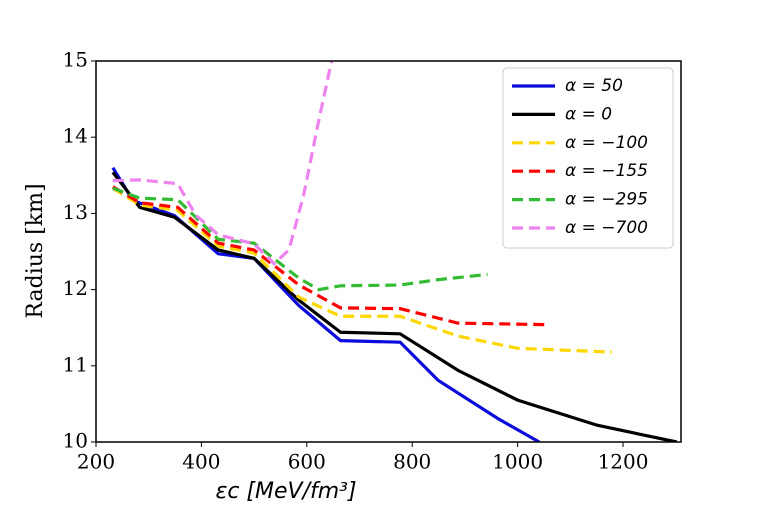 The image size is (758, 506). What do you see at coordinates (594, 86) in the screenshot?
I see `legend-label: α = 50` at bounding box center [594, 86].